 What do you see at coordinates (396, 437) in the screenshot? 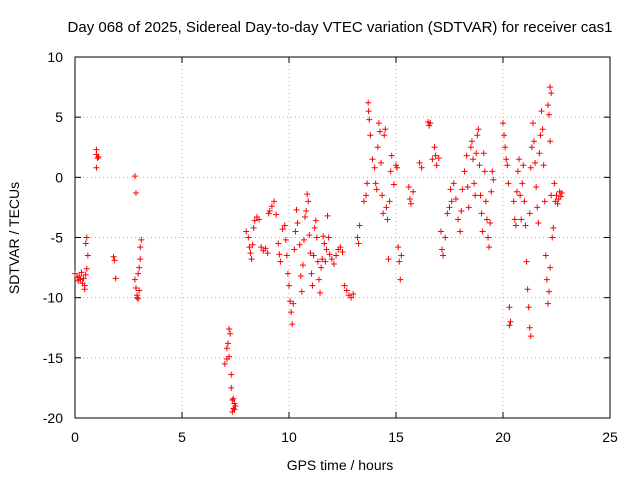
I see `x-tick-label: 15` at bounding box center [396, 437].